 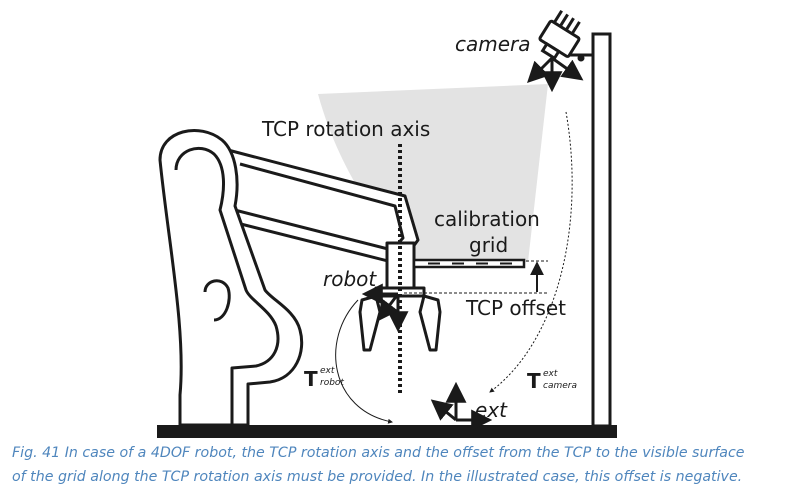 I want to click on camera-icon, so click(x=561, y=35).